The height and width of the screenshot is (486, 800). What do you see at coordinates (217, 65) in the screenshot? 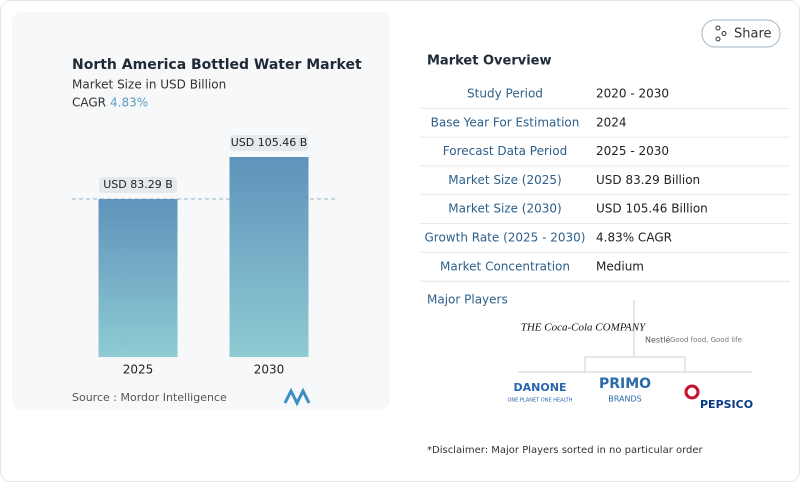
I see `chart-title: North America Bottled Water Market` at bounding box center [217, 65].